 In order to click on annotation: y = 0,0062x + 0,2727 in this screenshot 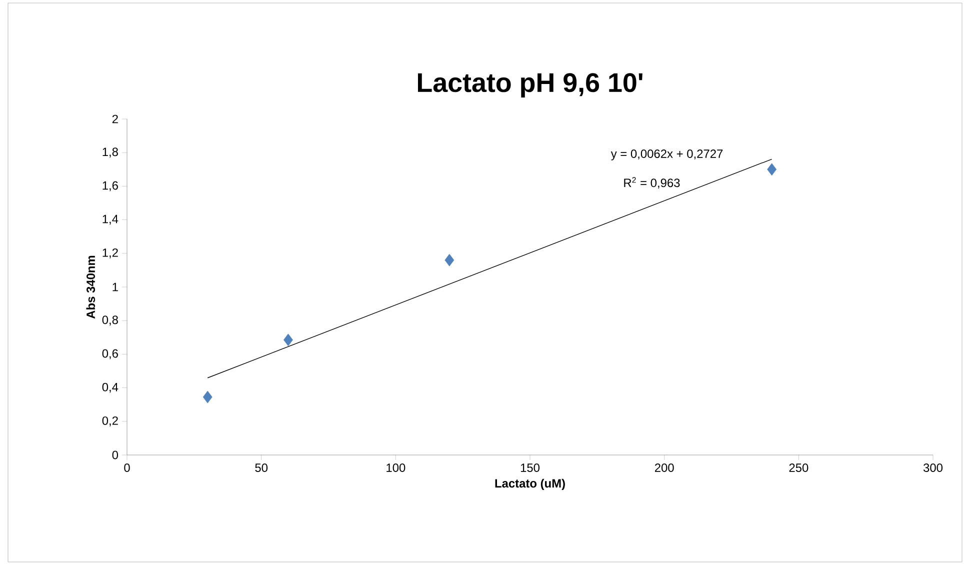, I will do `click(666, 155)`.